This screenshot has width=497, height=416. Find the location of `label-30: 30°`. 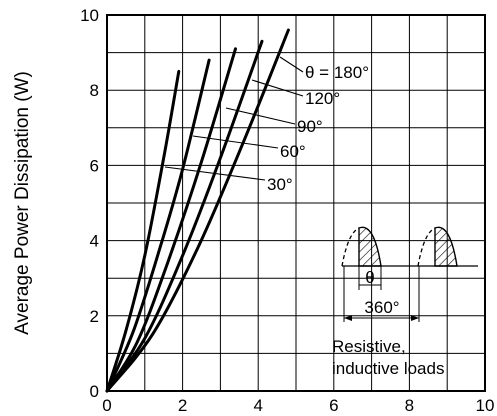

label-30: 30° is located at coordinates (280, 184).